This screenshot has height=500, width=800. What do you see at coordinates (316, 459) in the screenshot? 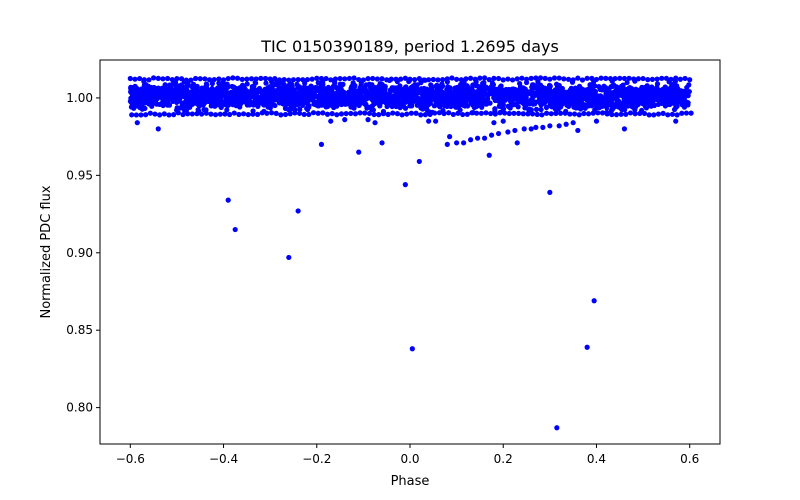
I see `x-tick-label: −0.2` at bounding box center [316, 459].